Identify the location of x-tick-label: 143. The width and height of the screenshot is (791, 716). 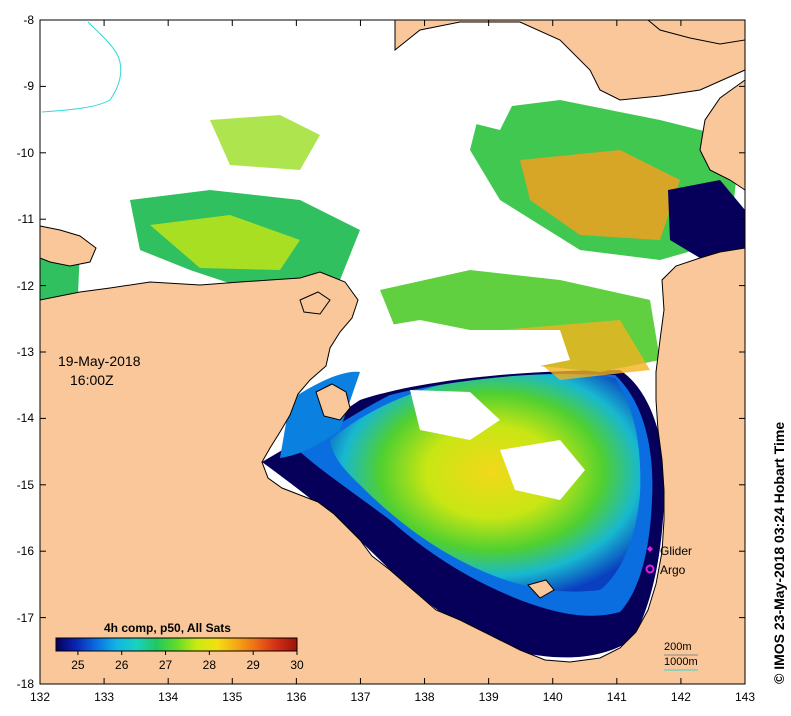
(745, 697).